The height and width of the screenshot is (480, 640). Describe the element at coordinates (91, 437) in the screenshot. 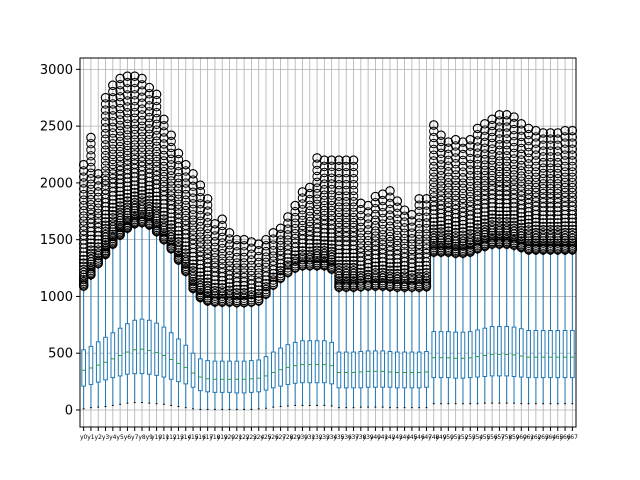

I see `x-tick-label-y1: y1` at that location.